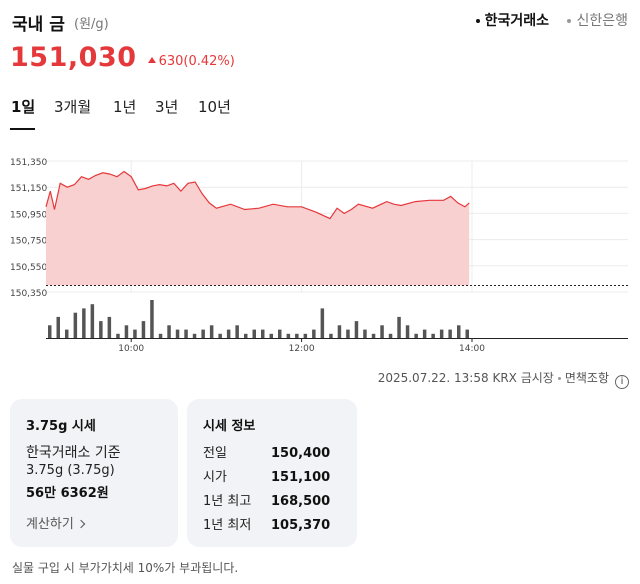 Image resolution: width=640 pixels, height=584 pixels. Describe the element at coordinates (38, 25) in the screenshot. I see `page-title: 국내 금` at that location.